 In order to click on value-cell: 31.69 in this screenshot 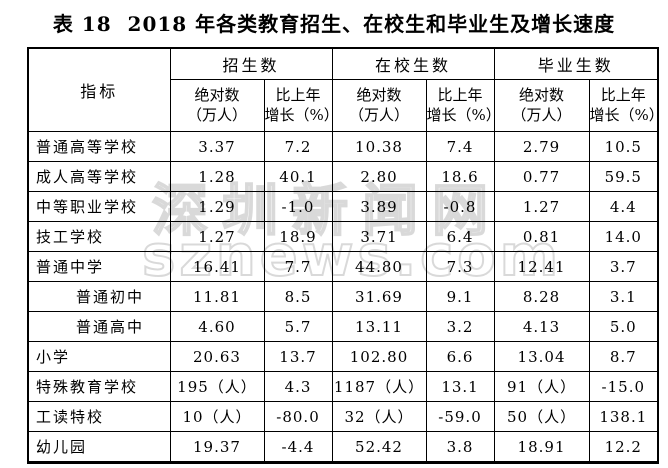, I will do `click(379, 296)`.